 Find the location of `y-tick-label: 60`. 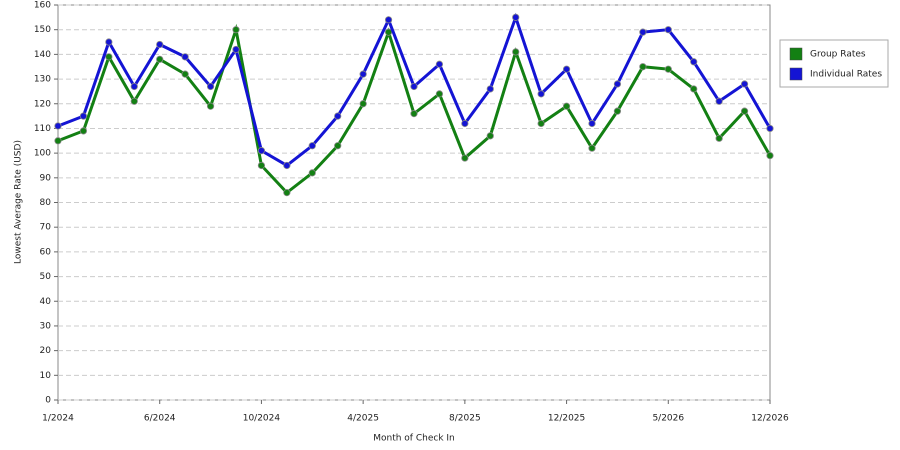

y-tick-label: 60 is located at coordinates (46, 252).